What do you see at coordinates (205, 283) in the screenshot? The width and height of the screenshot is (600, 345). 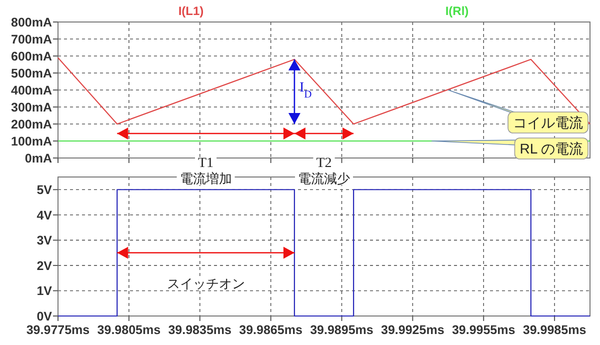 I see `annotation: スイッチオン` at bounding box center [205, 283].